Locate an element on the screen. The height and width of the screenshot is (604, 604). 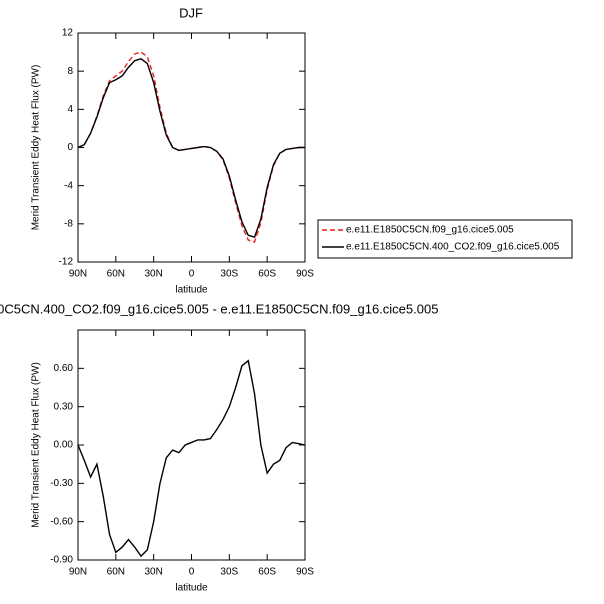
y-tick-label: 12 is located at coordinates (68, 33).